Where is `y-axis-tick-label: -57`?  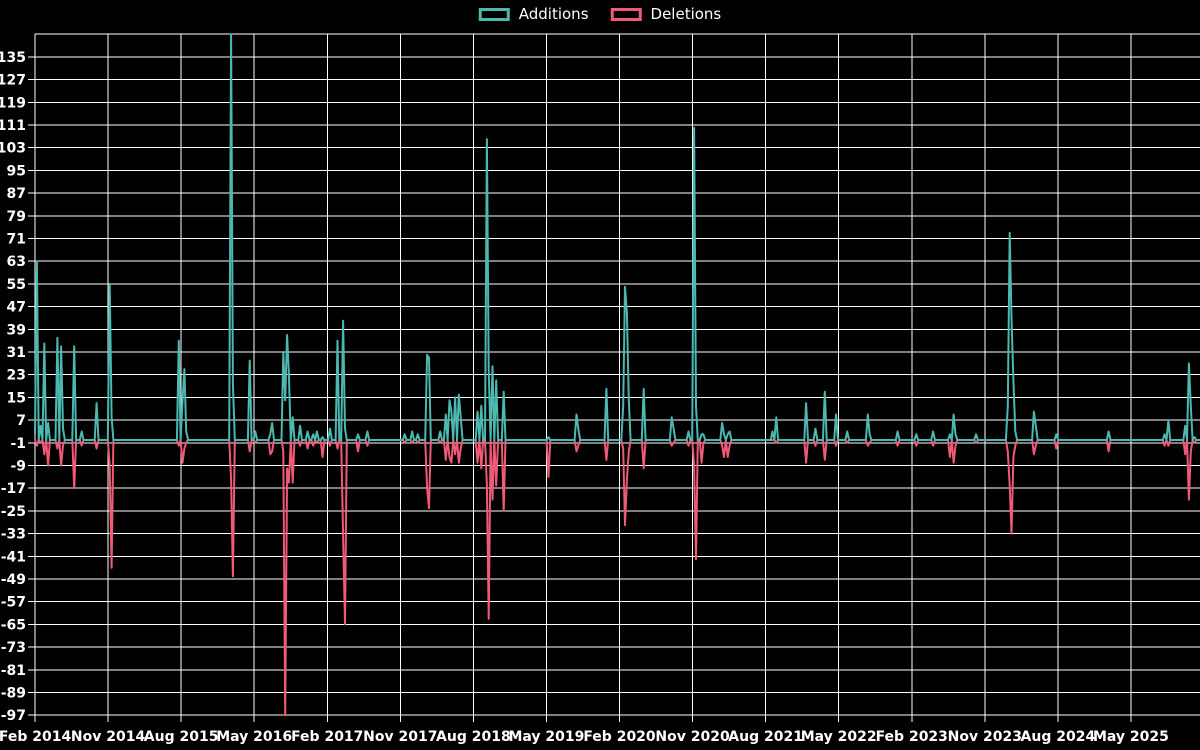
y-axis-tick-label: -57 is located at coordinates (13, 603).